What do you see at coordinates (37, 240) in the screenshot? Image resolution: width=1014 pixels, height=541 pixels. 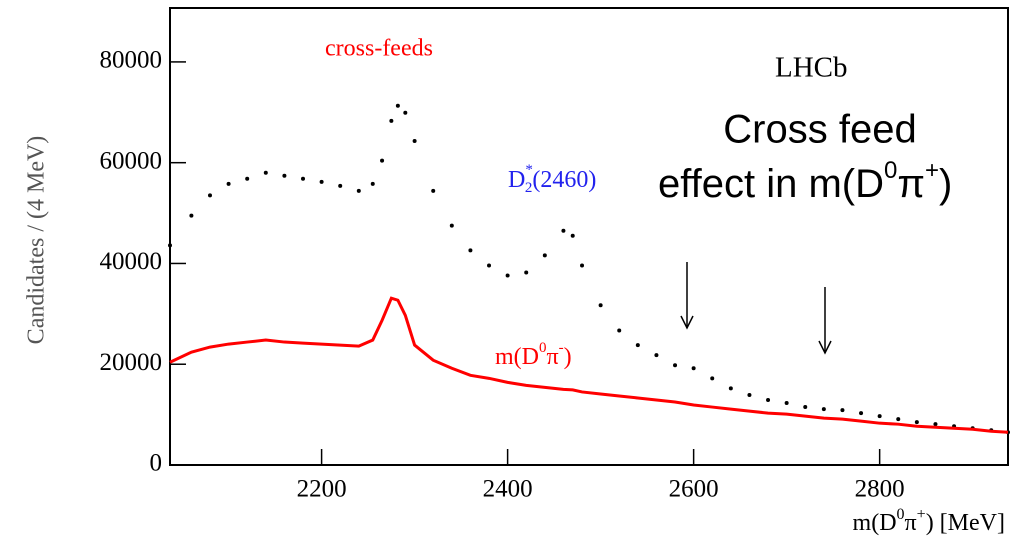 I see `y-axis-label: Candidates / (4 MeV)` at bounding box center [37, 240].